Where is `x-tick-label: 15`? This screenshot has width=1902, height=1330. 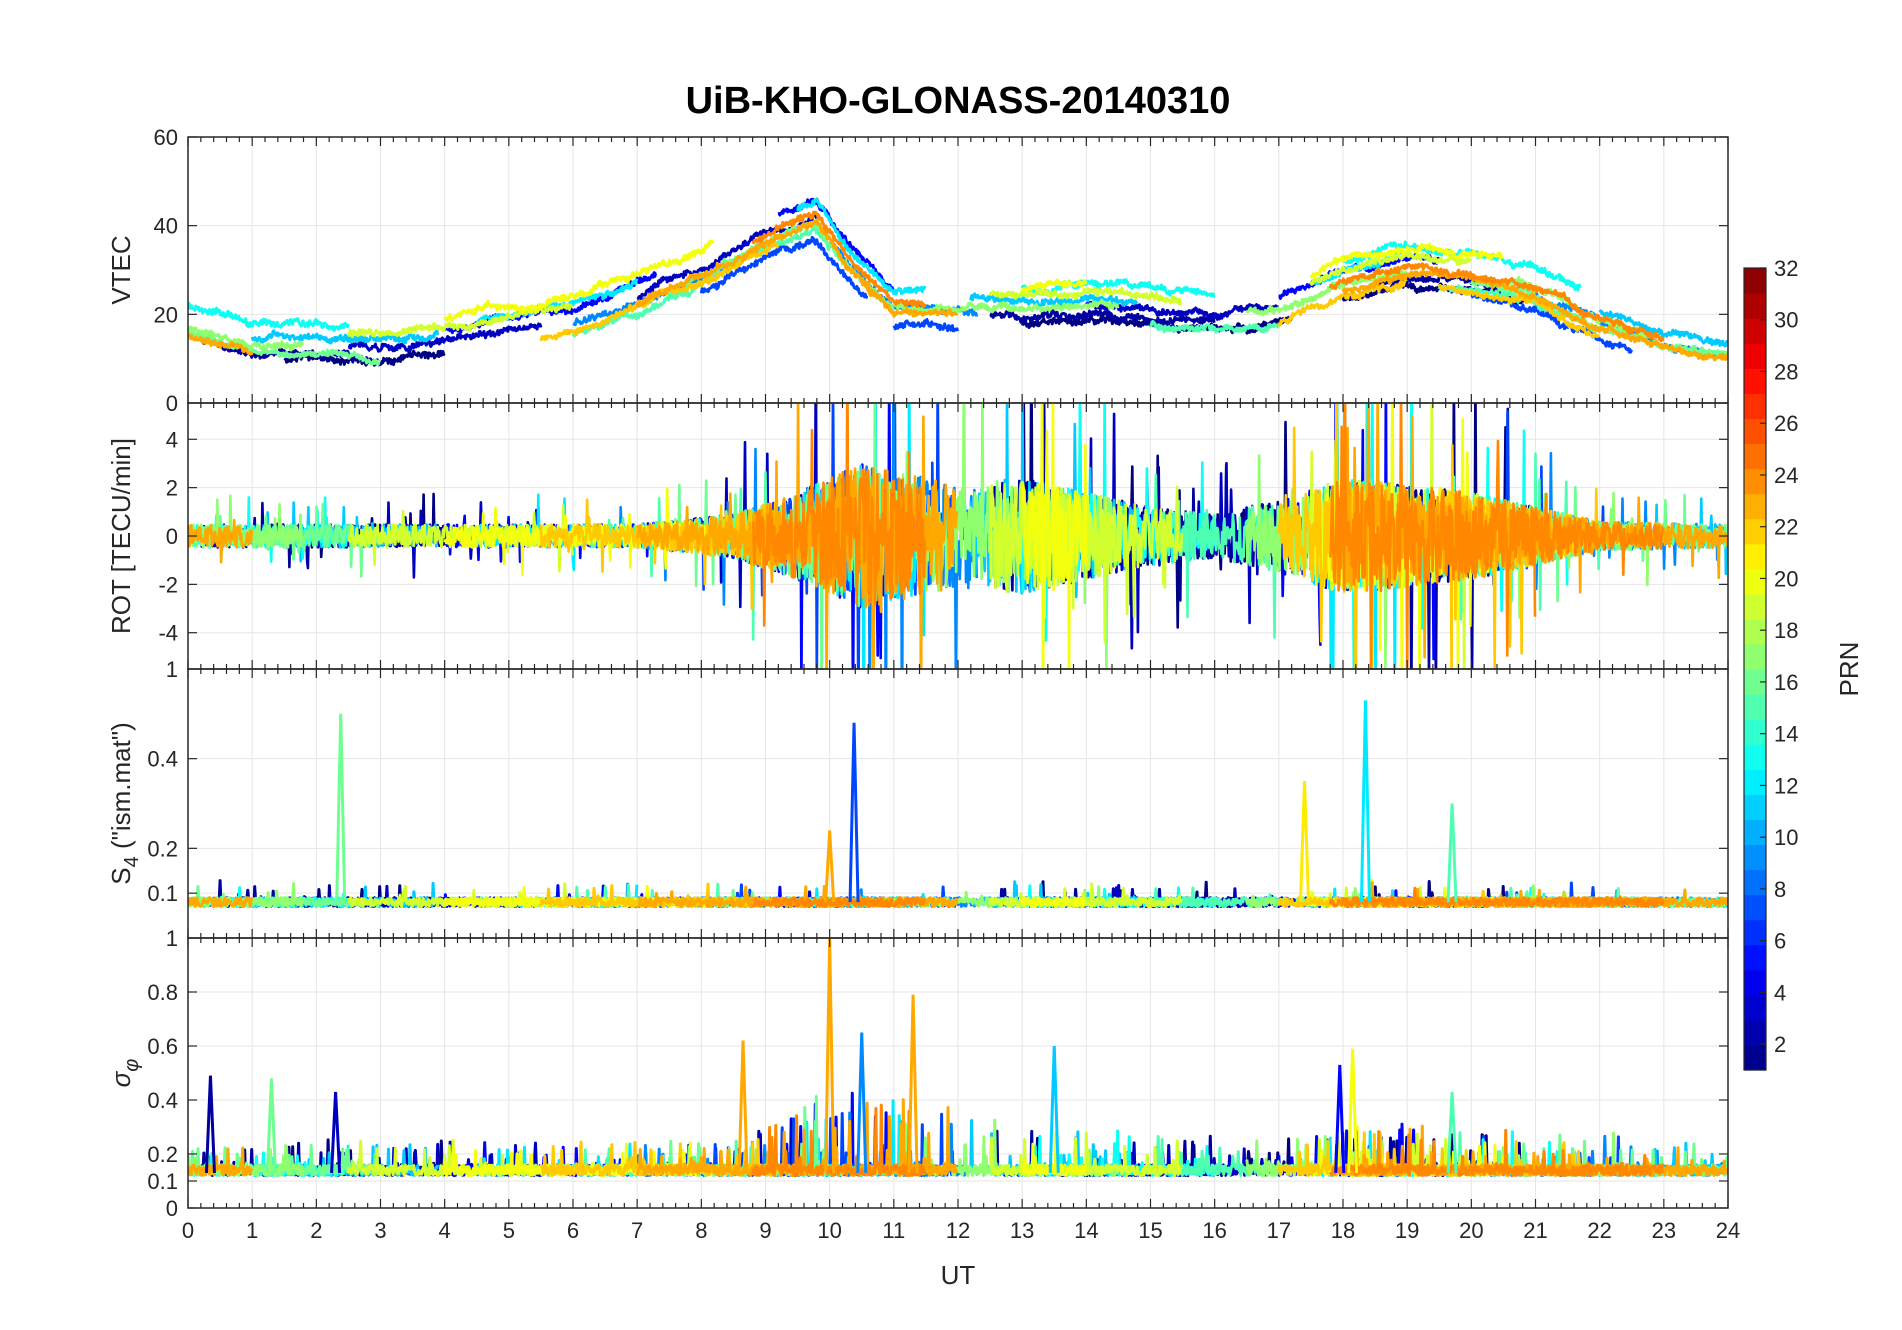 x-tick-label: 15 is located at coordinates (1150, 1230).